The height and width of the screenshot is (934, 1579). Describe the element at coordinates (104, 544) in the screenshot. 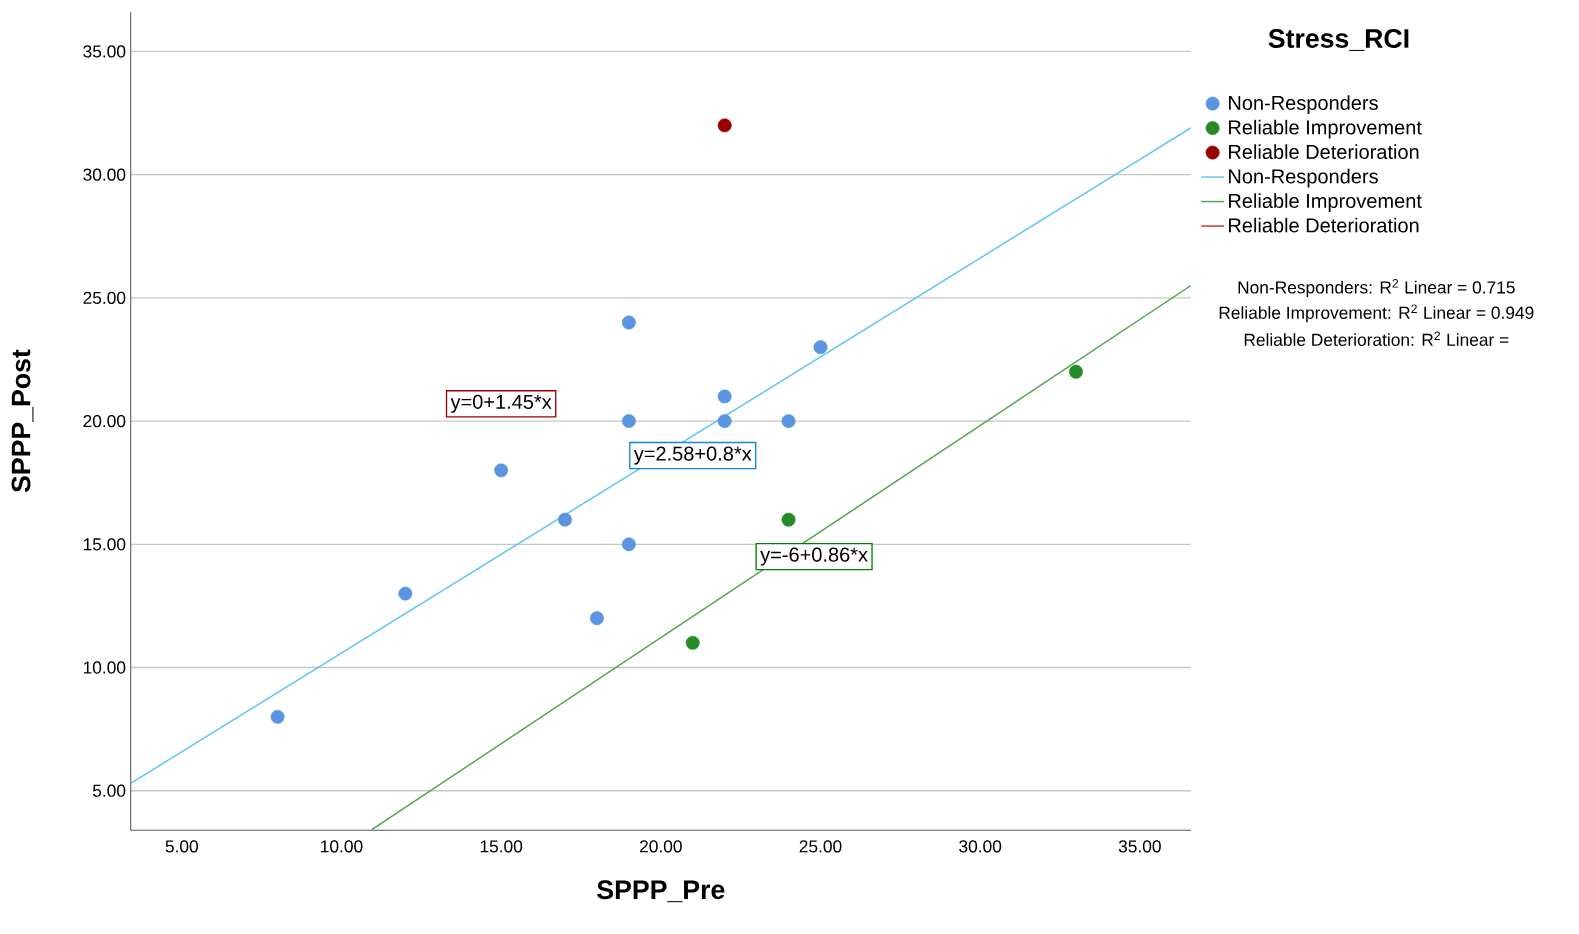

I see `y-tick-label: 15.00` at that location.